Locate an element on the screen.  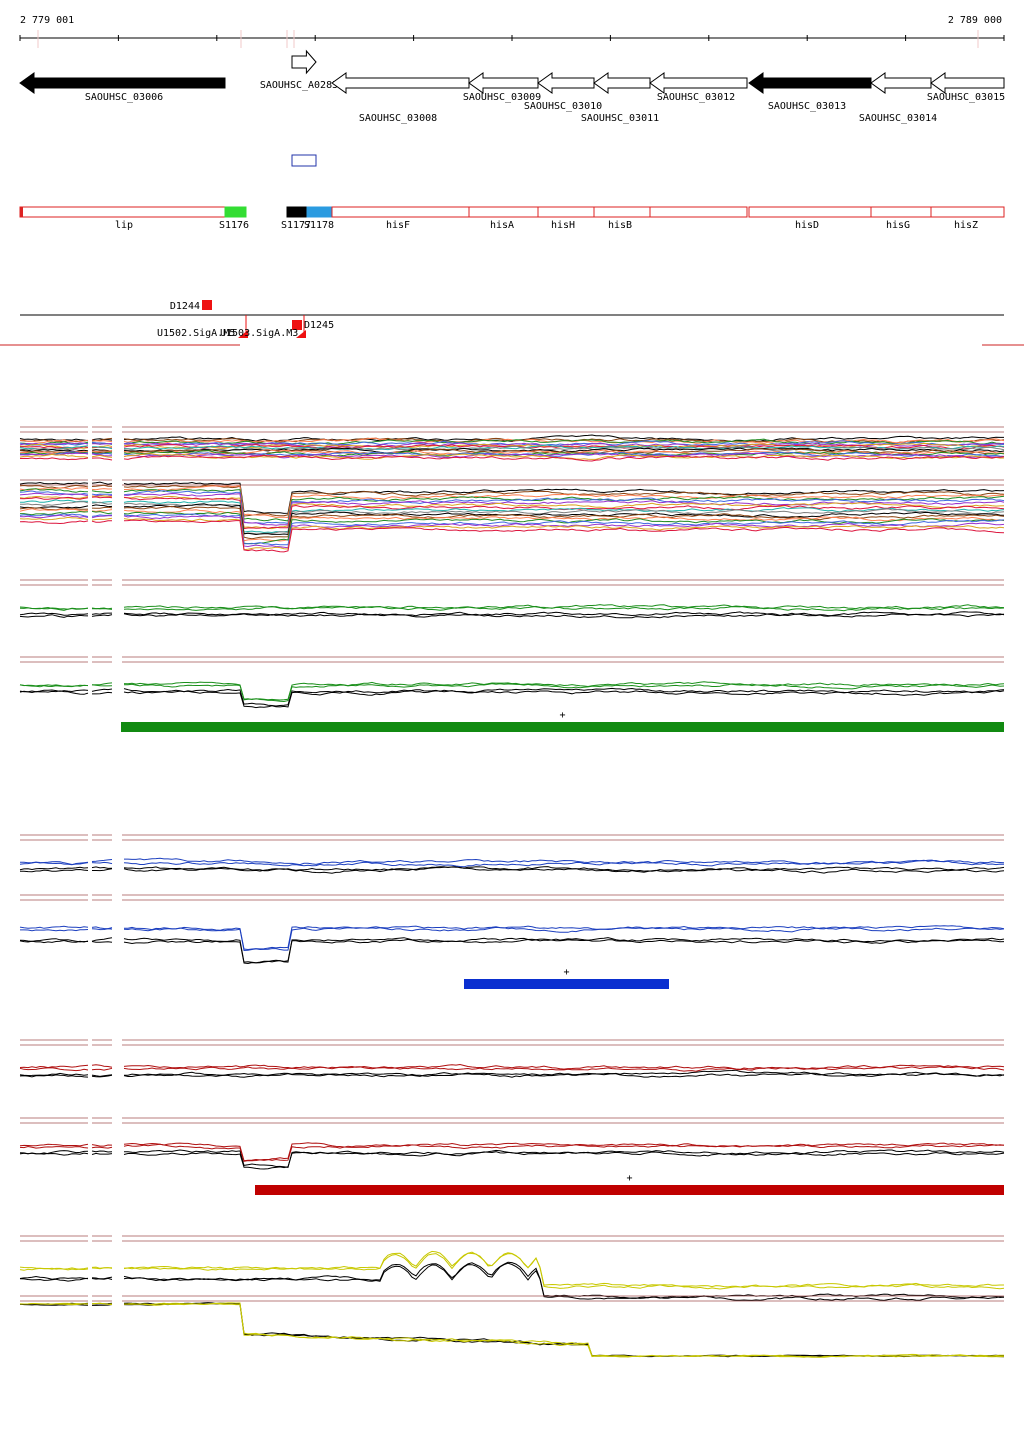
feature-U1502.SigA.M5: U1502.SigA.M5 is located at coordinates (202, 327).